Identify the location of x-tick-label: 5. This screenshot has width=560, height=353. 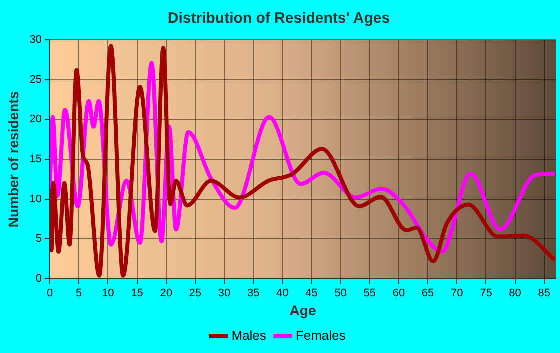
(79, 294).